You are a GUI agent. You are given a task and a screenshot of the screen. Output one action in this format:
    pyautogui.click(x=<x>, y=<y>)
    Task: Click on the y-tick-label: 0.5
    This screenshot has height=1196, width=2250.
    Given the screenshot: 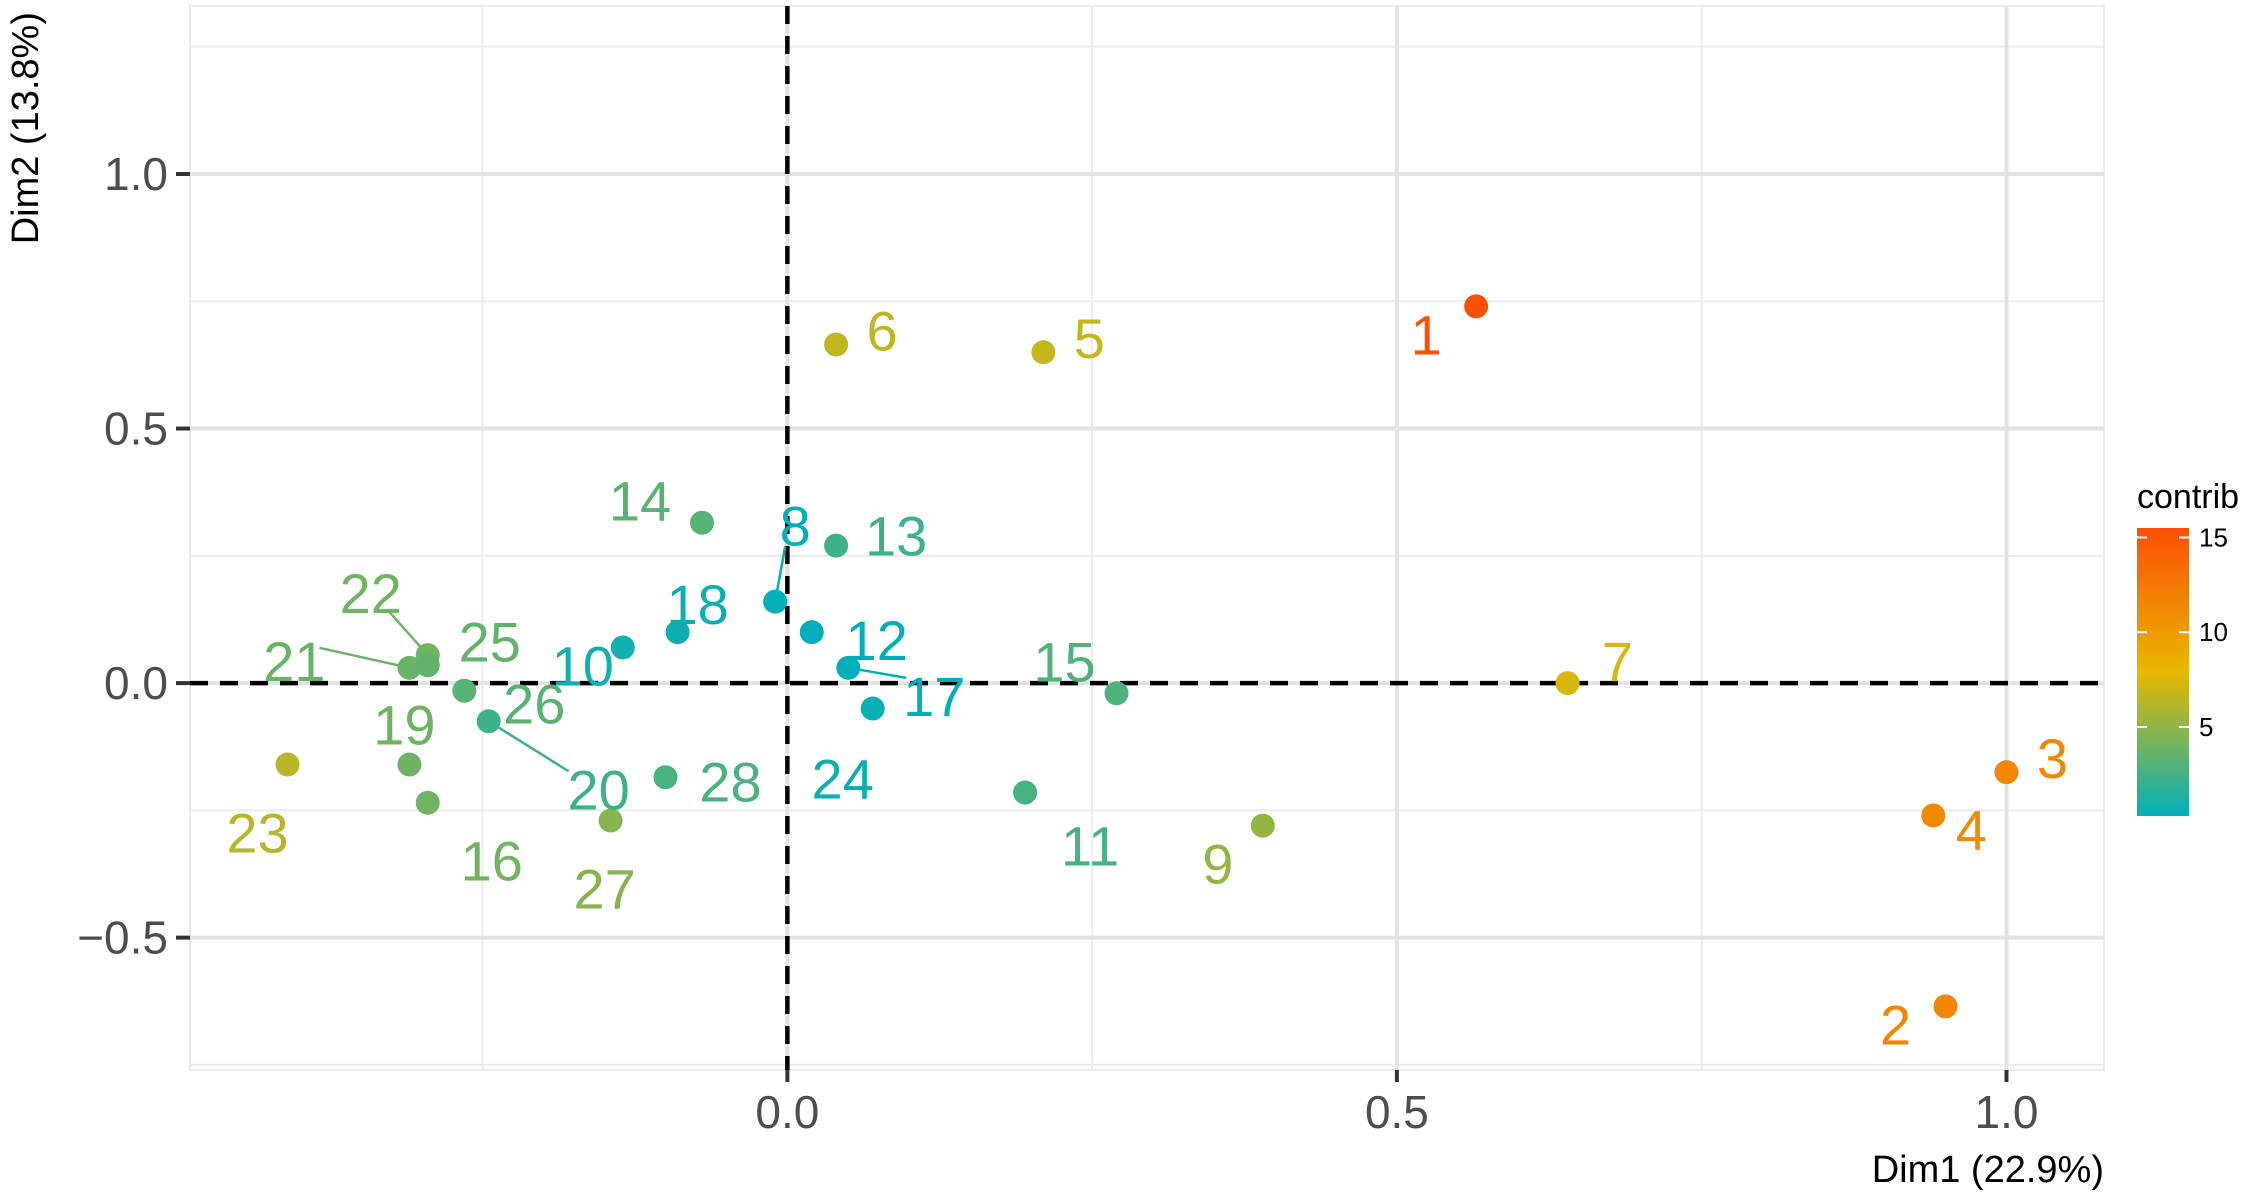 What is the action you would take?
    pyautogui.click(x=136, y=429)
    